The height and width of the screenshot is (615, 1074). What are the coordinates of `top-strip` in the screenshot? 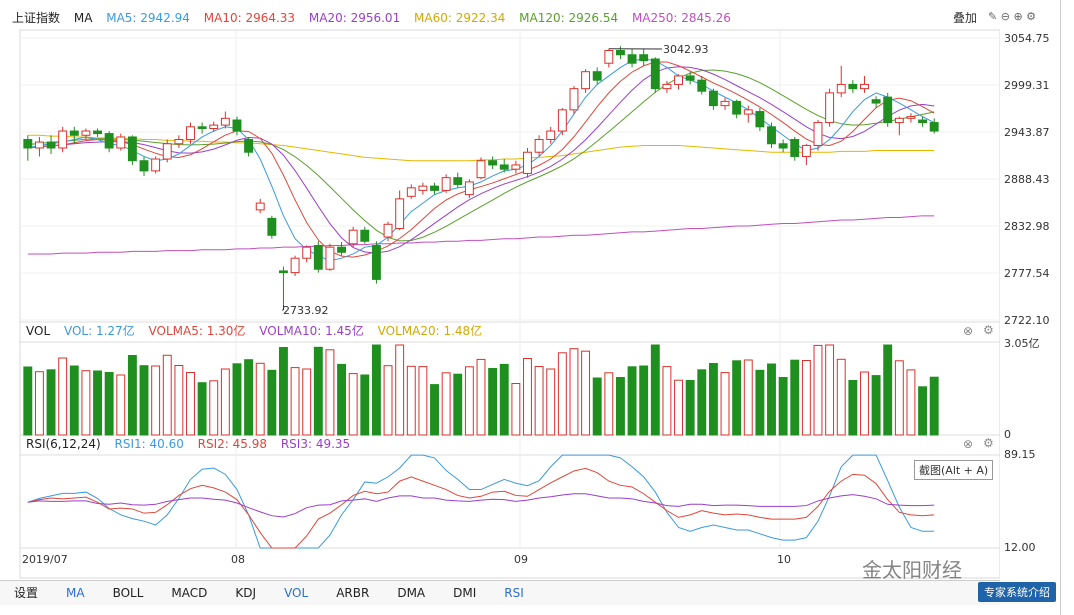 It's located at (500, 3).